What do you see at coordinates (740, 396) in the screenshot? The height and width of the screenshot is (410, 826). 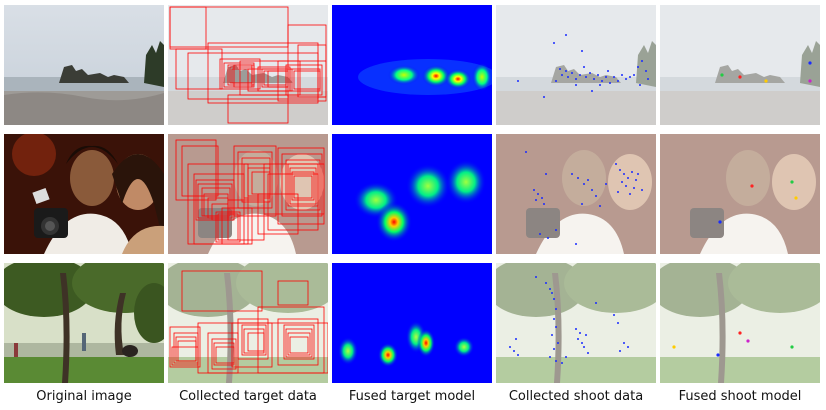 I see `caption-fused-shoot-model: Fused shoot model` at bounding box center [740, 396].